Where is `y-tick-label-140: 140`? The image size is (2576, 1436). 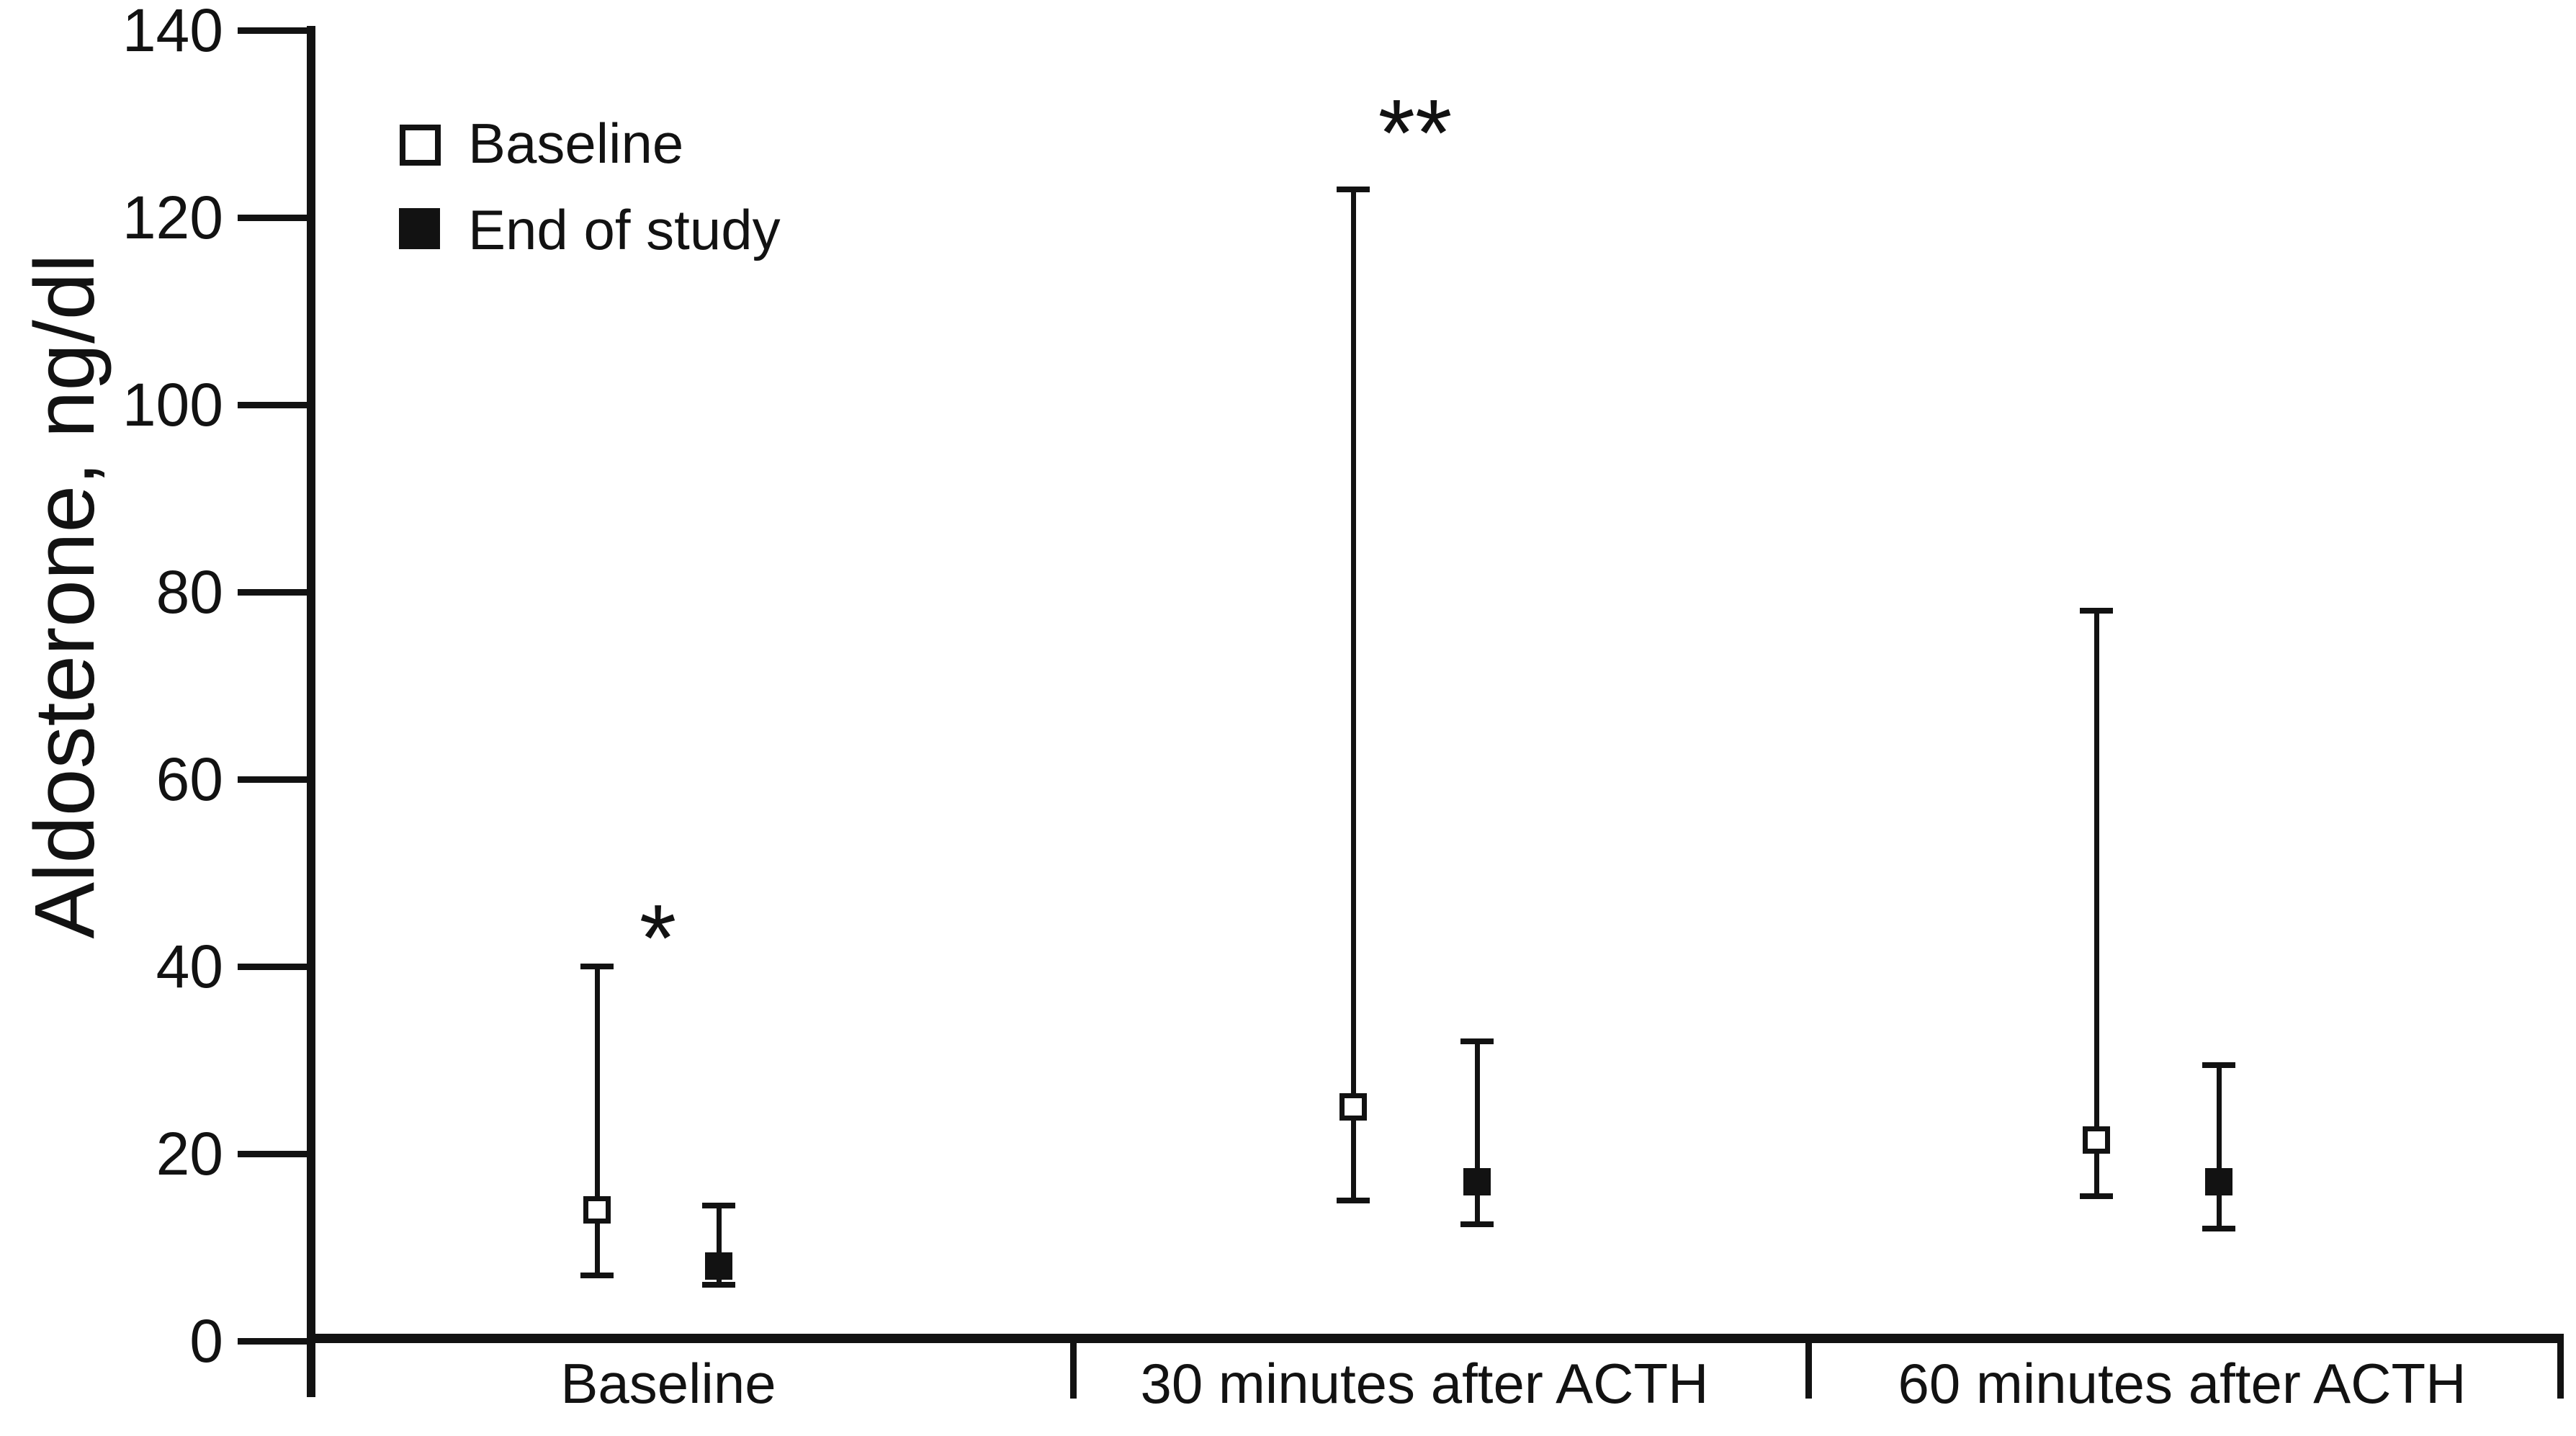
y-tick-label-140: 140 is located at coordinates (172, 32).